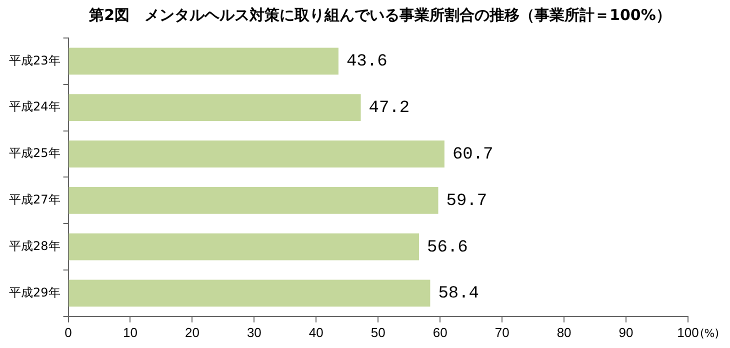 The height and width of the screenshot is (348, 730). I want to click on y-tick-label: 平成27年, so click(34, 199).